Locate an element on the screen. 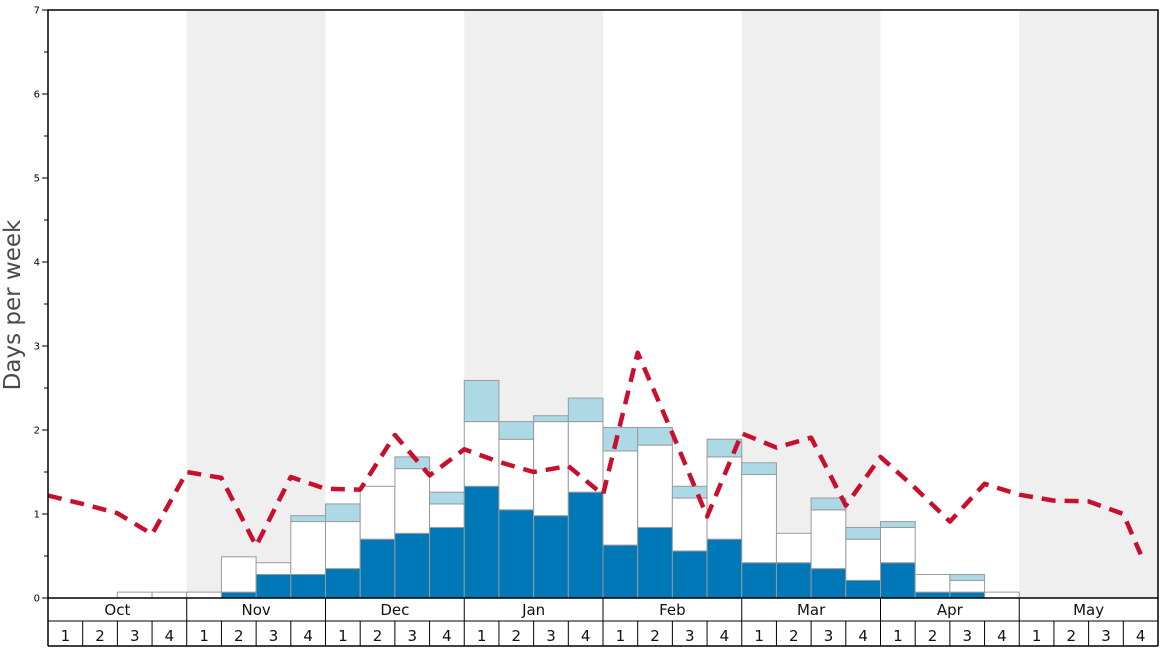 The width and height of the screenshot is (1168, 648). y-tick-label: 6 is located at coordinates (37, 95).